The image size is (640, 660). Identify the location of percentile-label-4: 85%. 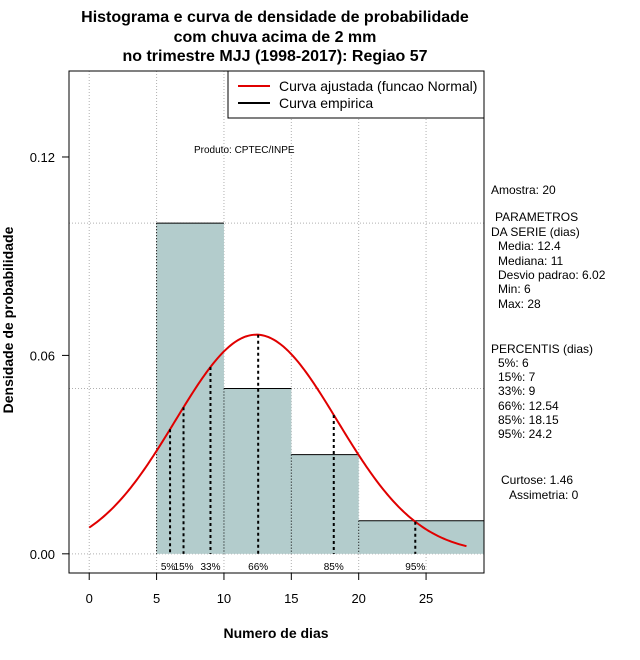
(334, 567).